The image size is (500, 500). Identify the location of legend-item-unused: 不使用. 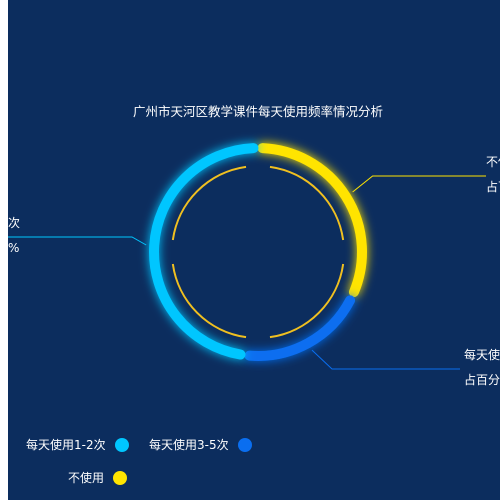
(98, 477).